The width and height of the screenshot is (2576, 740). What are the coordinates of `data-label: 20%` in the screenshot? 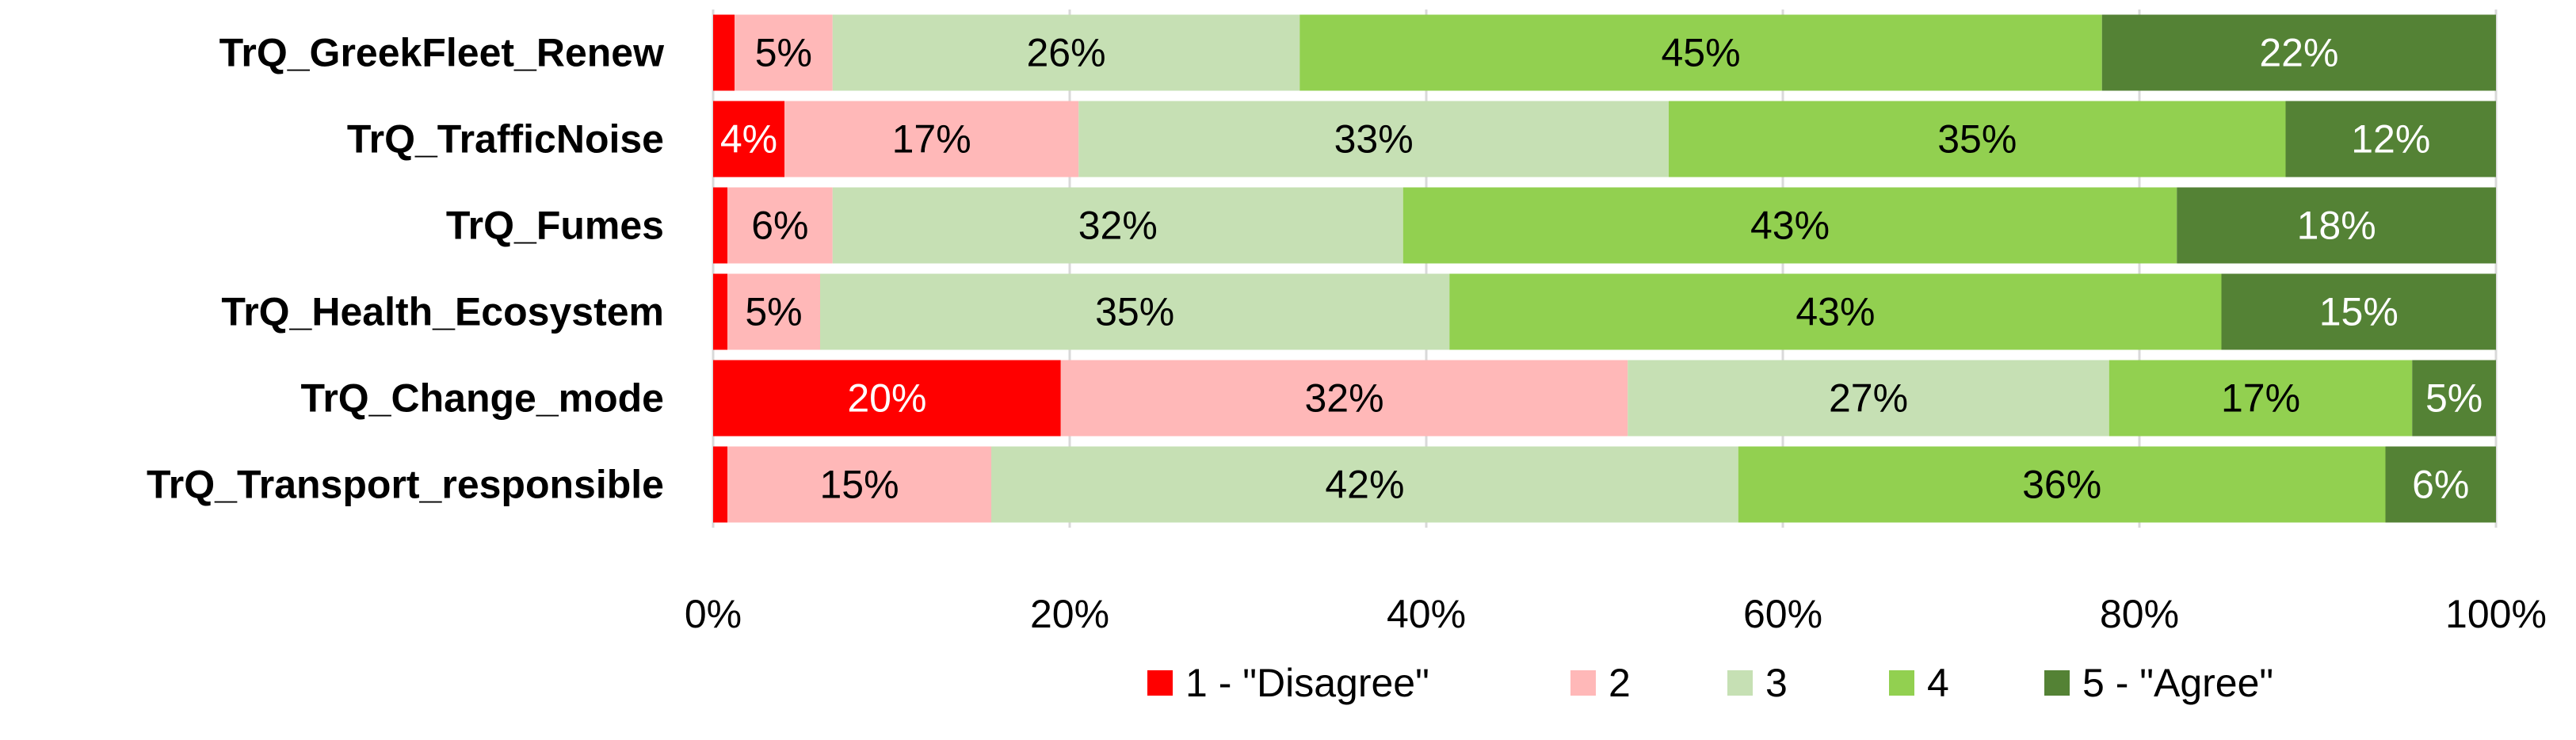 It's located at (886, 398).